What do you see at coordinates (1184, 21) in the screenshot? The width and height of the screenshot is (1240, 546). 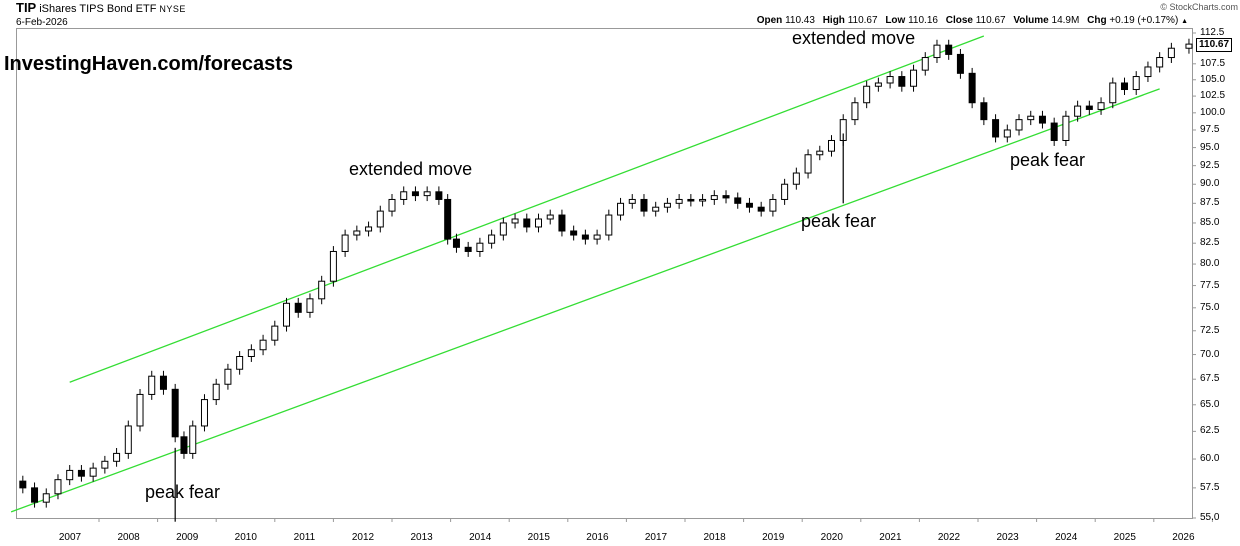 I see `up-arrow-icon: ▲` at bounding box center [1184, 21].